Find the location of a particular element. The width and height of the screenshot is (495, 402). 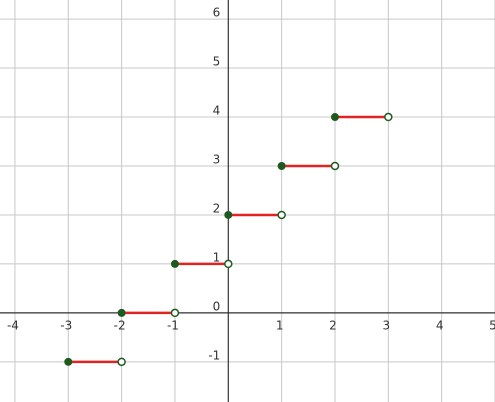

y-tick-label: 3 is located at coordinates (217, 159).